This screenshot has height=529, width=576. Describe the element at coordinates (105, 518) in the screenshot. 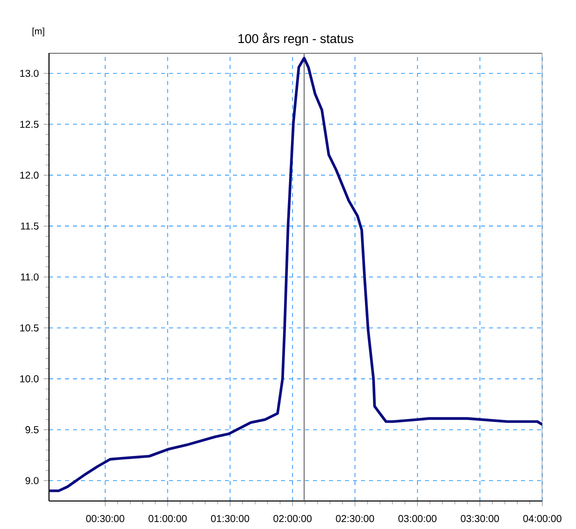

I see `x-tick-label: 00:30:00` at that location.